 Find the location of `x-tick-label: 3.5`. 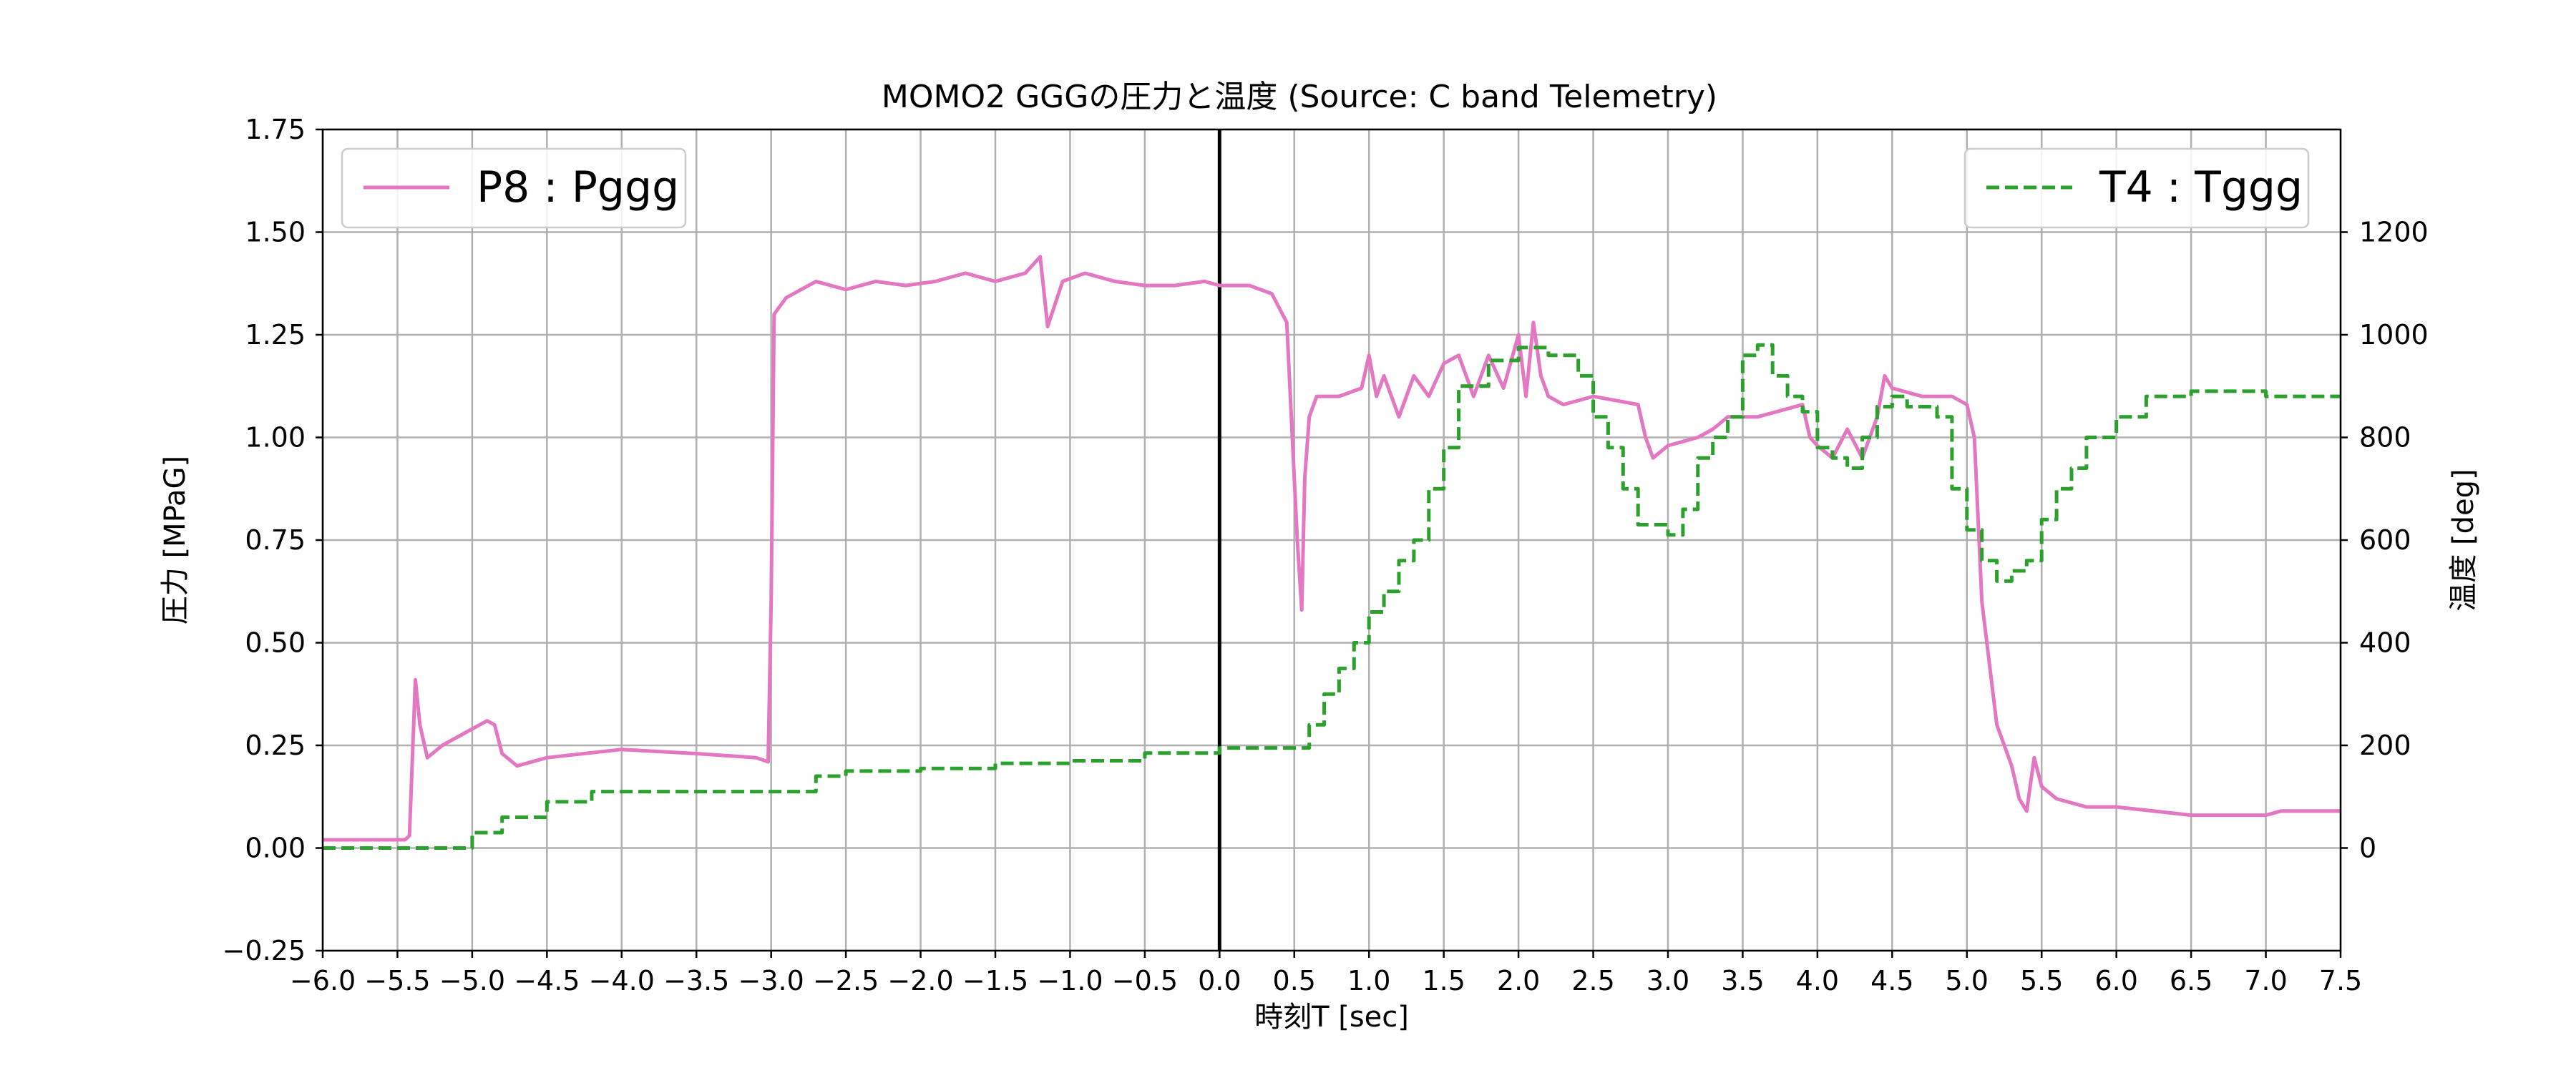

x-tick-label: 3.5 is located at coordinates (1742, 980).